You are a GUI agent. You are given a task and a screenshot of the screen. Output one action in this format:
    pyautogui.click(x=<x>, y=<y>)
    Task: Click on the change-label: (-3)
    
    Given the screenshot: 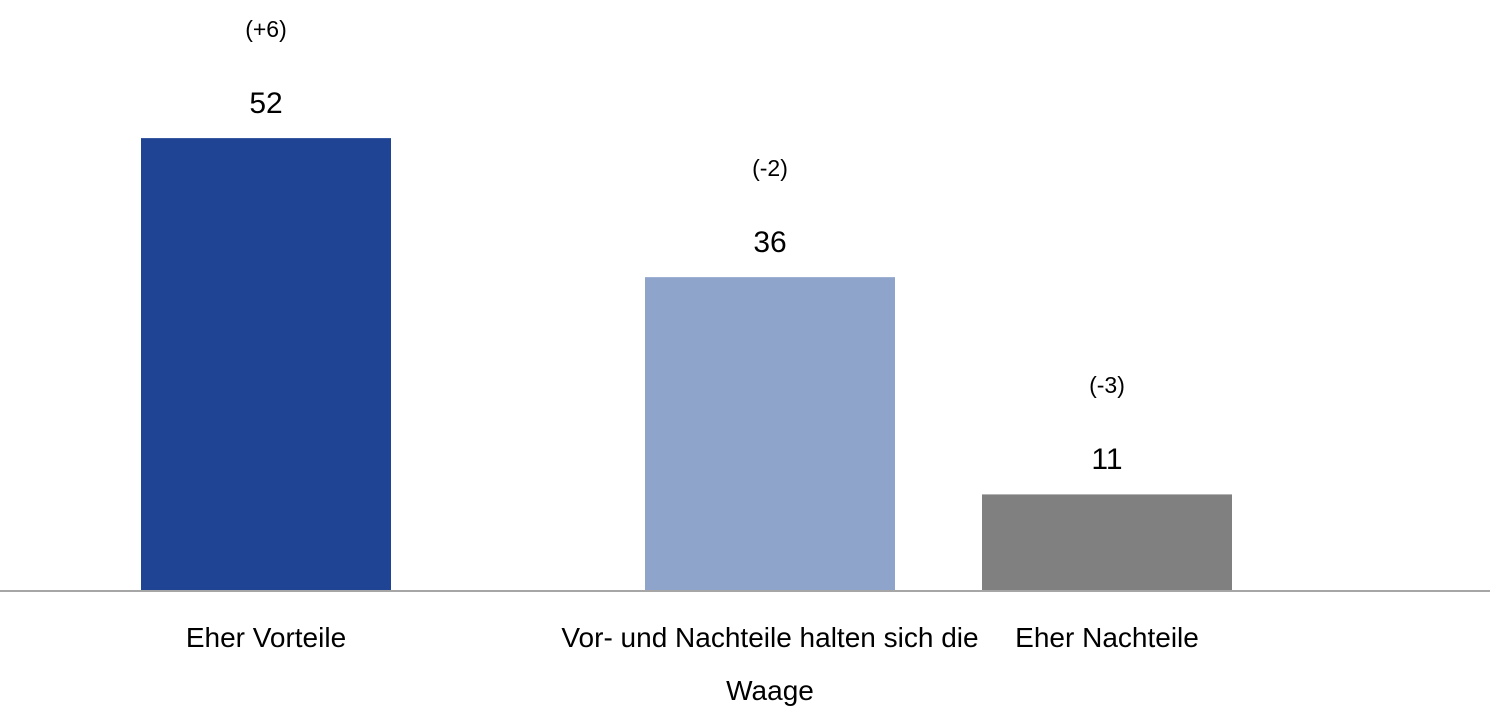 What is the action you would take?
    pyautogui.click(x=1107, y=385)
    